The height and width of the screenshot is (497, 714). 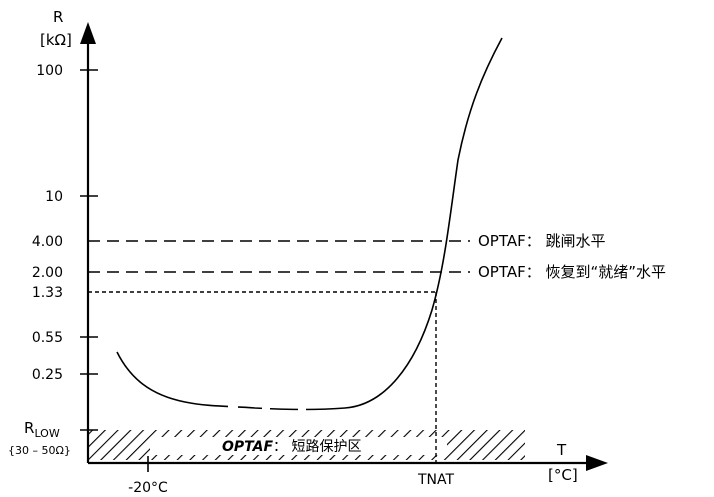 What do you see at coordinates (58, 17) in the screenshot?
I see `y-axis-name: R` at bounding box center [58, 17].